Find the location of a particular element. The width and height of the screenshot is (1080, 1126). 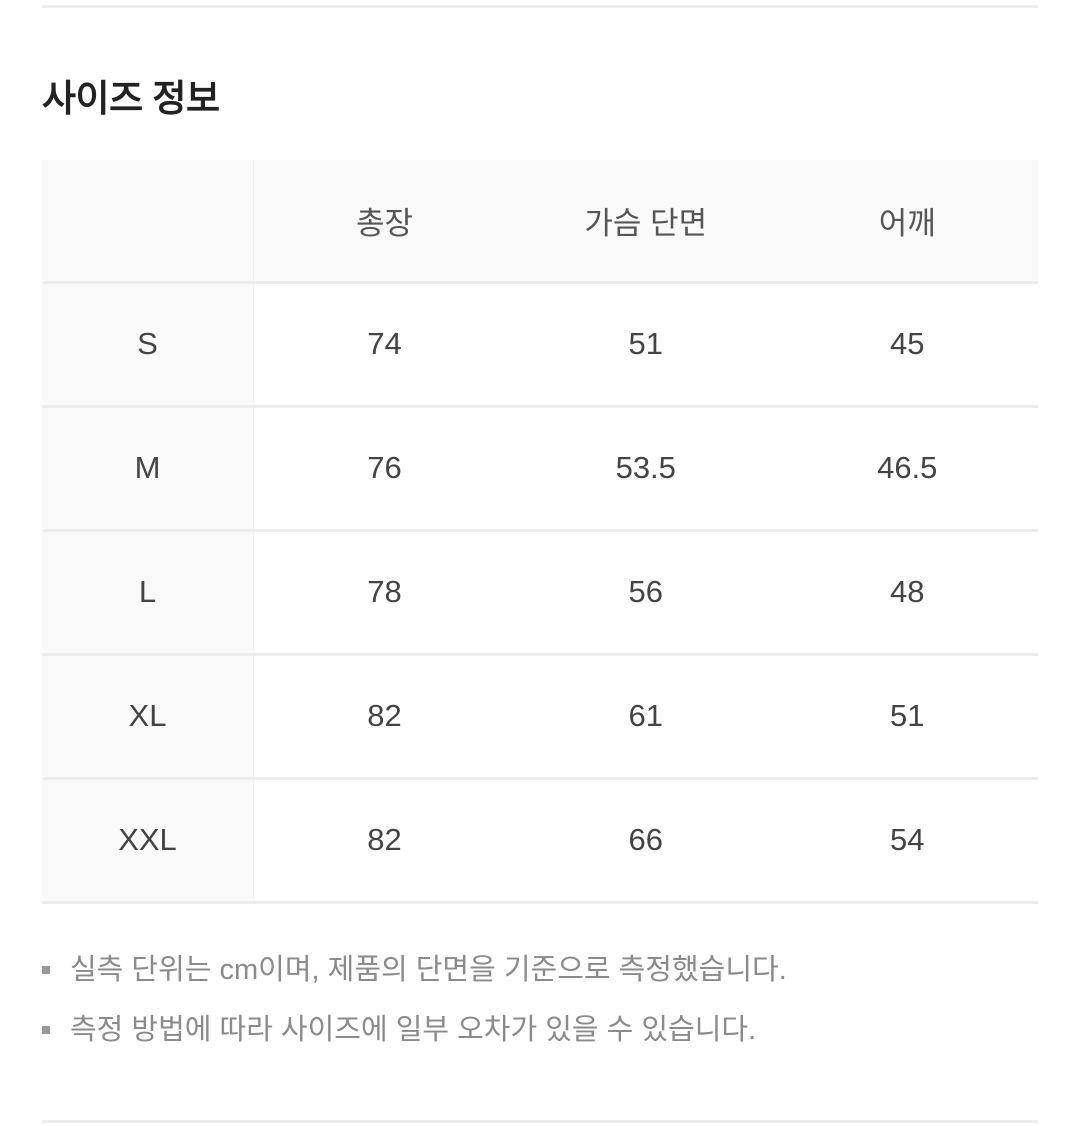

cell-total-length: 78 is located at coordinates (384, 591).